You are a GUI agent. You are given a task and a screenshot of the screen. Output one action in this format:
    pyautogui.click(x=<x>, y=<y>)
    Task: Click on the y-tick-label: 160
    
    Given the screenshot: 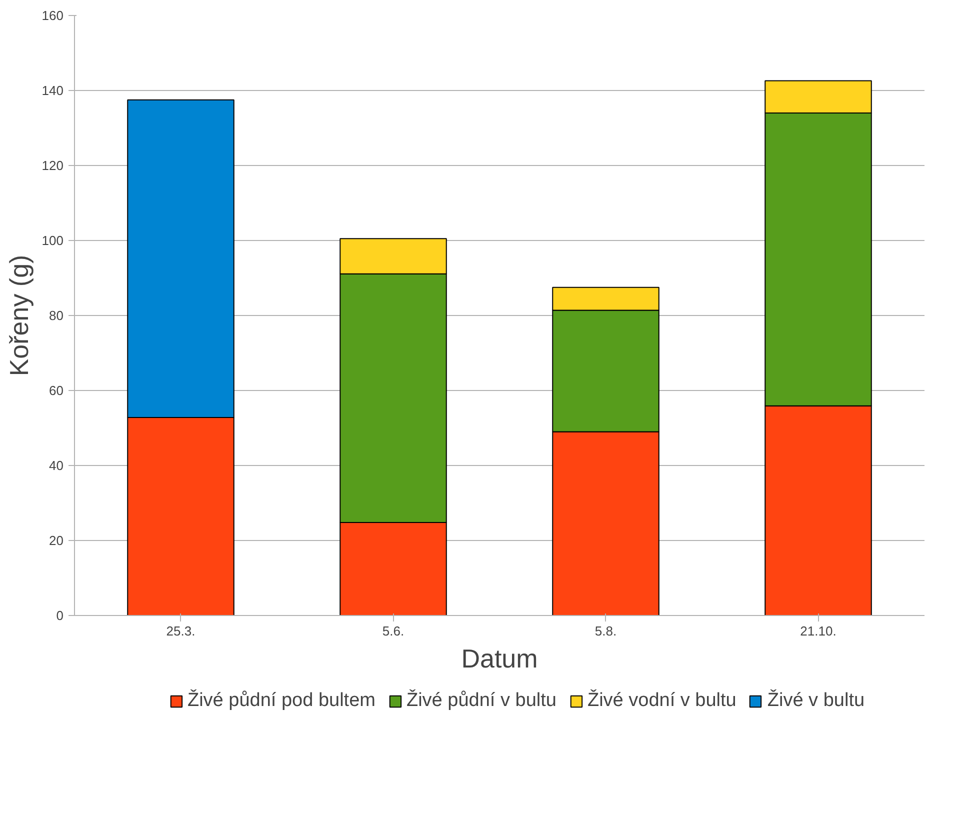 What is the action you would take?
    pyautogui.click(x=53, y=15)
    